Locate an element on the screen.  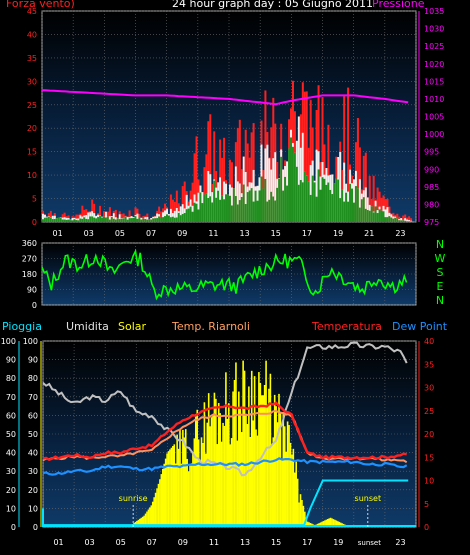
sunset-tick-label: sunset is located at coordinates (369, 543).